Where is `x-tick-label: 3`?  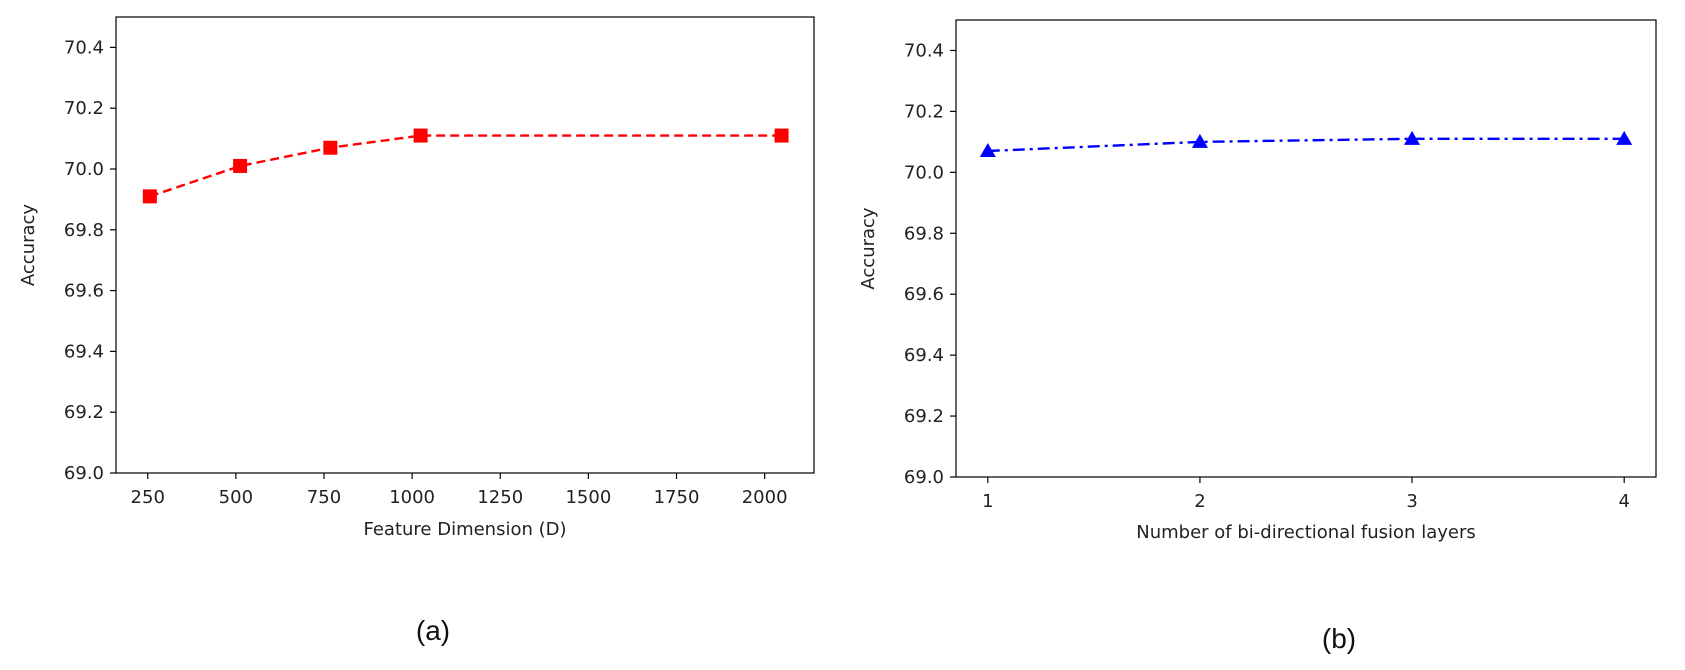
x-tick-label: 3 is located at coordinates (1411, 501).